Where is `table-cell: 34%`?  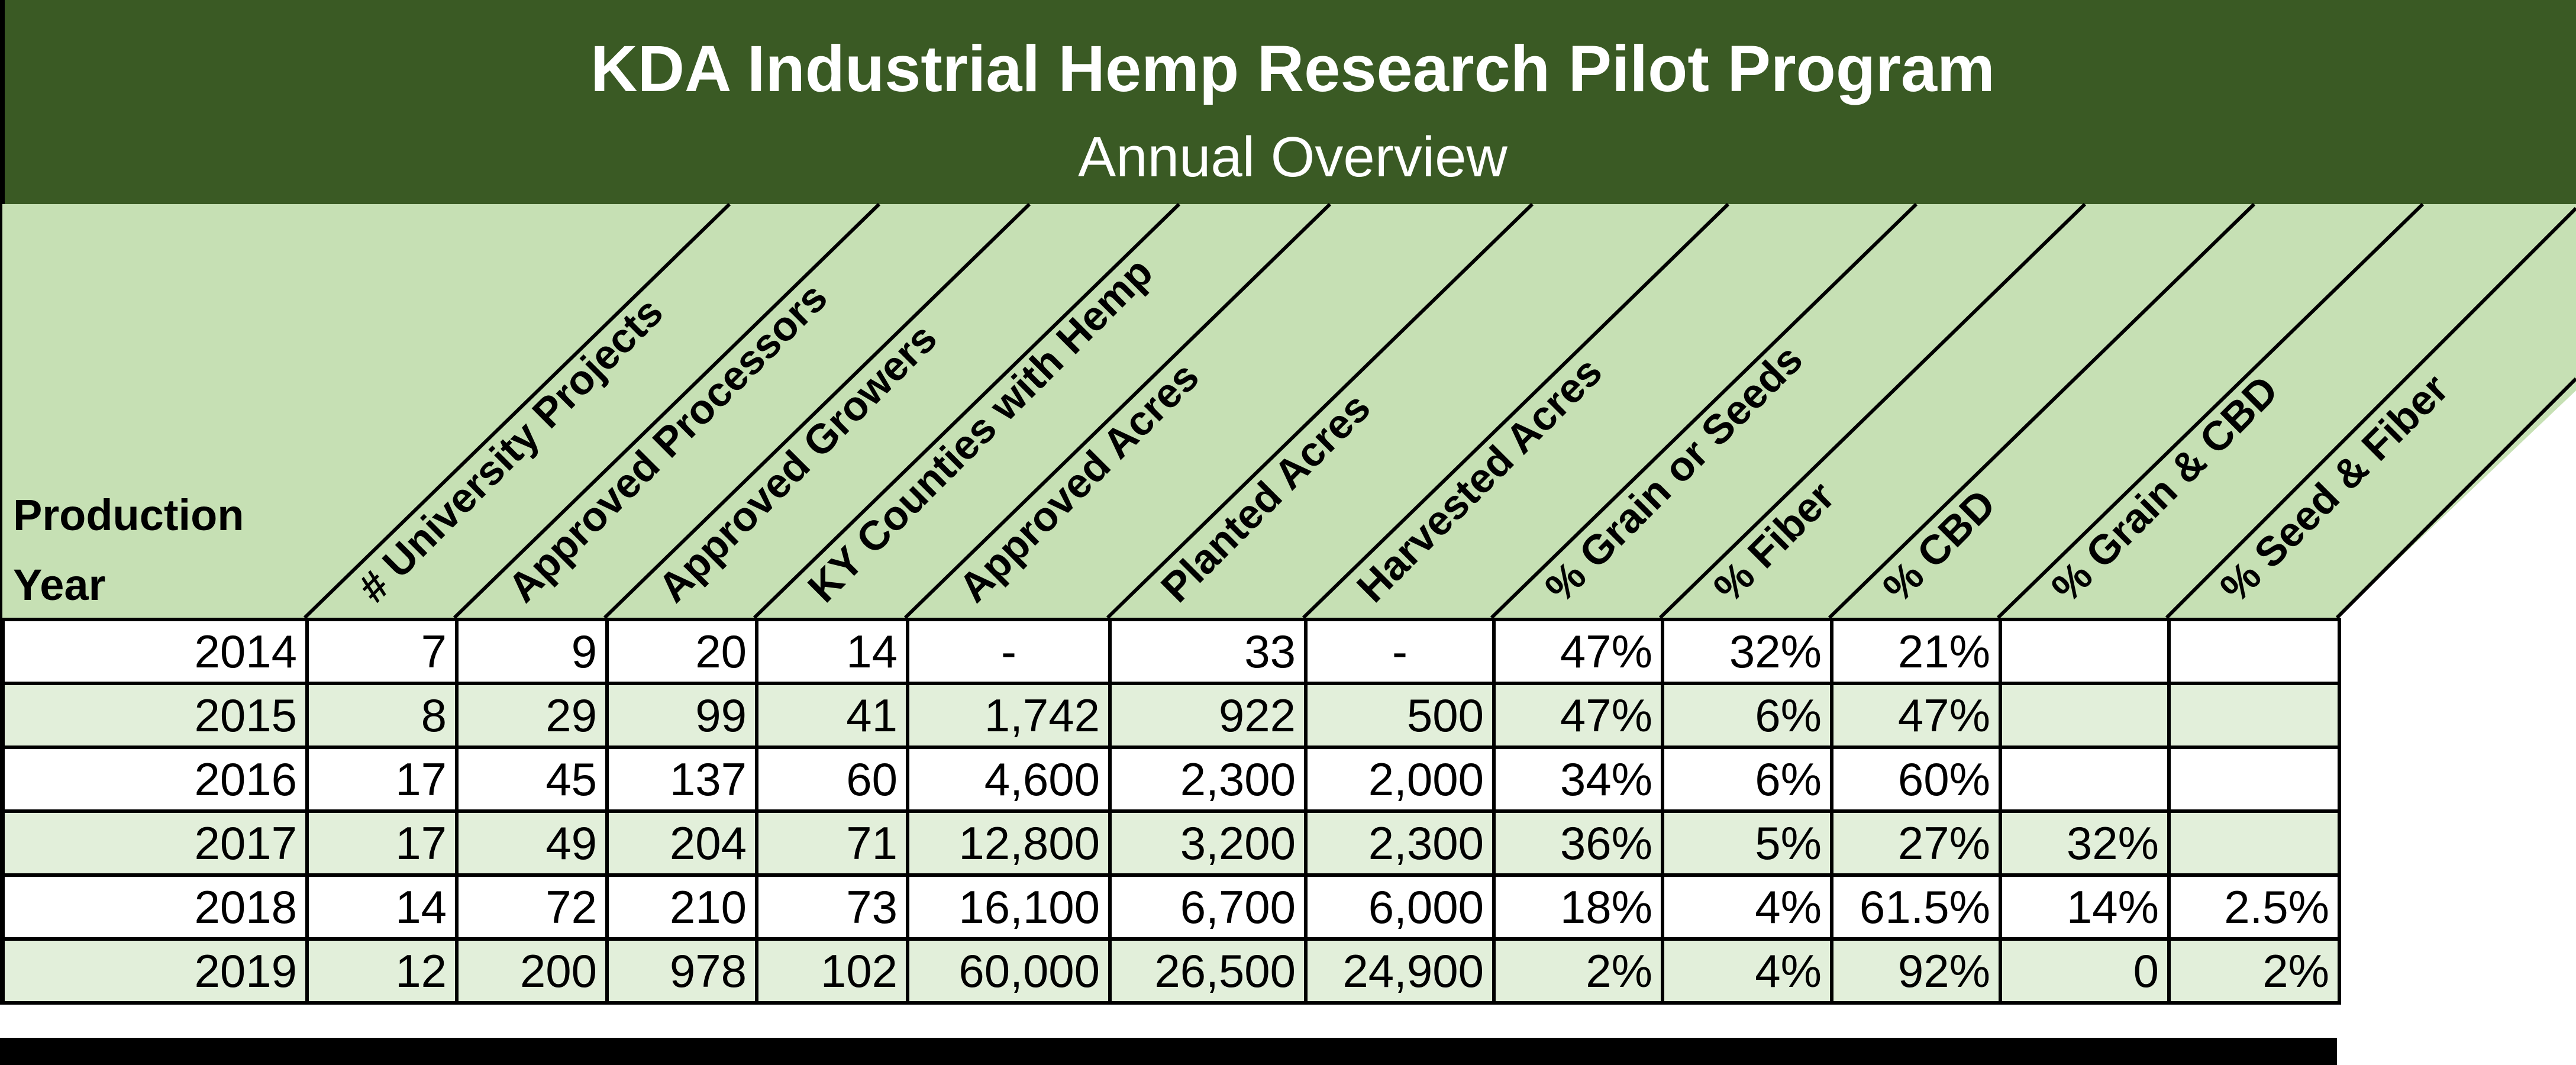 table-cell: 34% is located at coordinates (1578, 779).